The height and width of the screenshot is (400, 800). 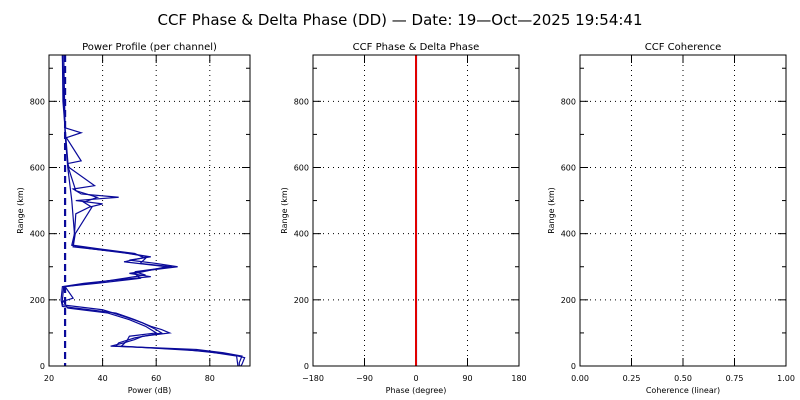 What do you see at coordinates (683, 47) in the screenshot?
I see `panel-title: CCF Coherence` at bounding box center [683, 47].